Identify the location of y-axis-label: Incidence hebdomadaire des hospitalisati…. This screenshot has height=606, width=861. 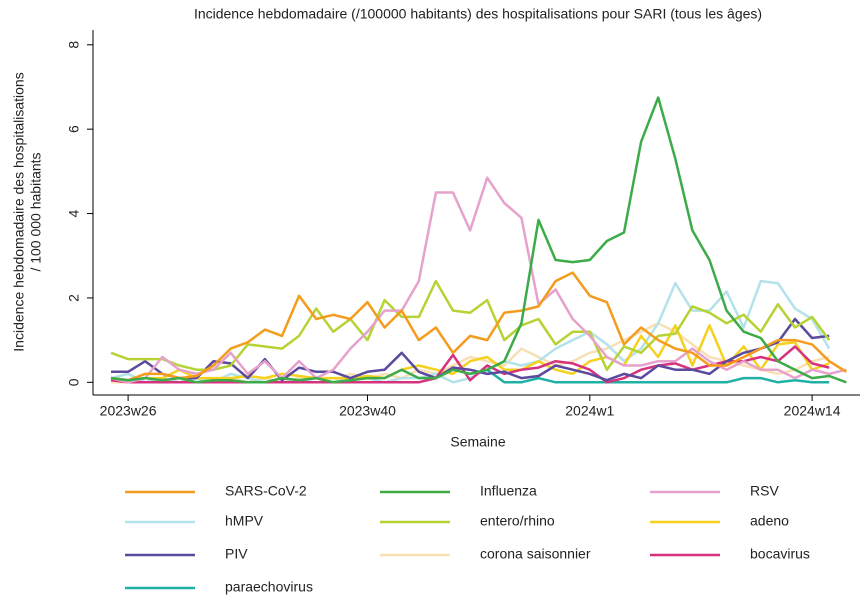
(19, 211).